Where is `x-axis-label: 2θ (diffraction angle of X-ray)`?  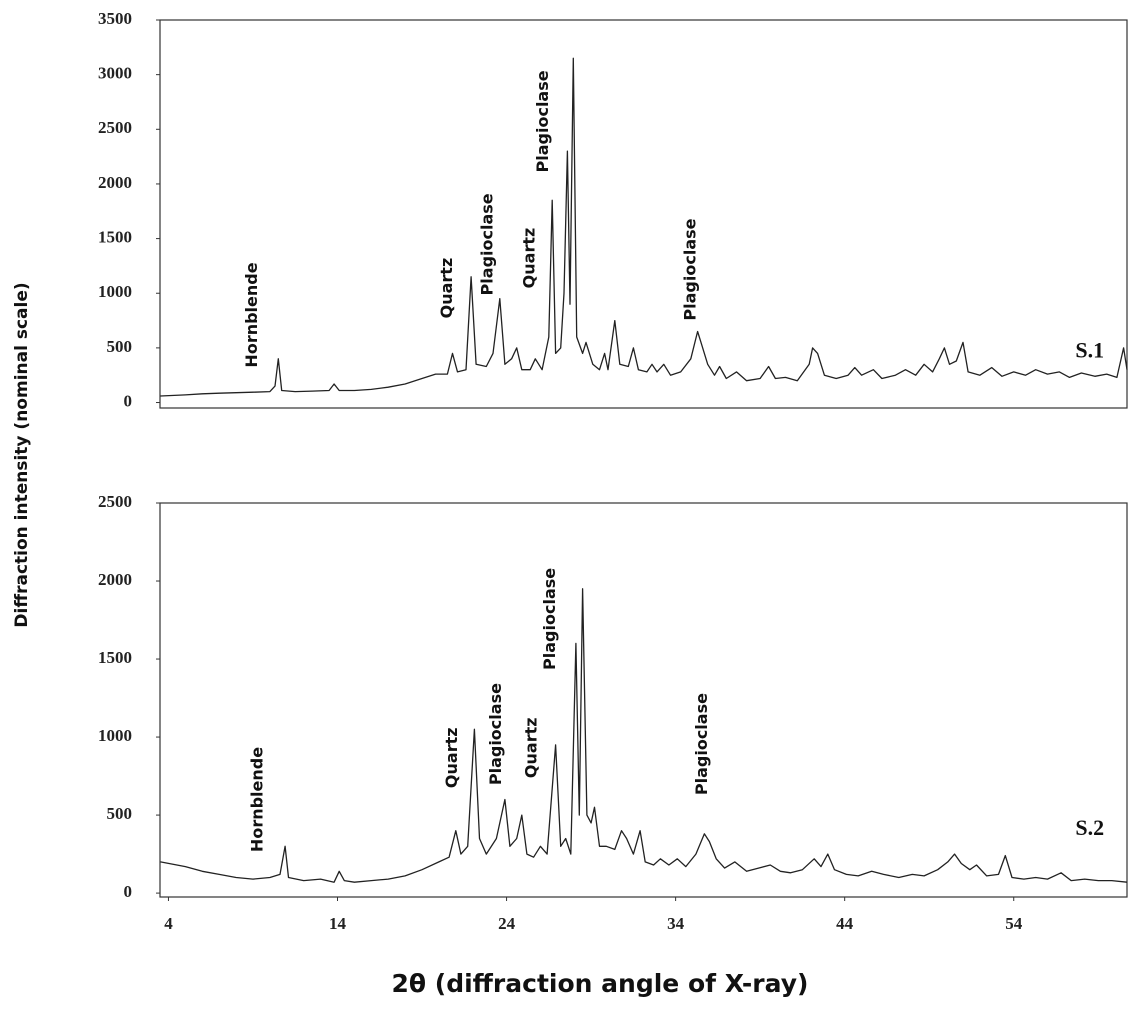 x-axis-label: 2θ (diffraction angle of X-ray) is located at coordinates (600, 983).